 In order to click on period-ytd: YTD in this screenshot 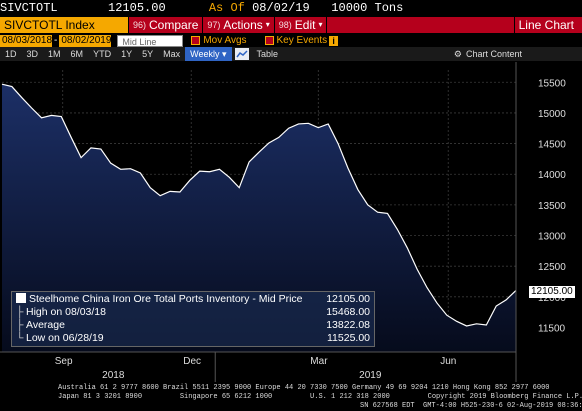, I will do `click(102, 54)`.